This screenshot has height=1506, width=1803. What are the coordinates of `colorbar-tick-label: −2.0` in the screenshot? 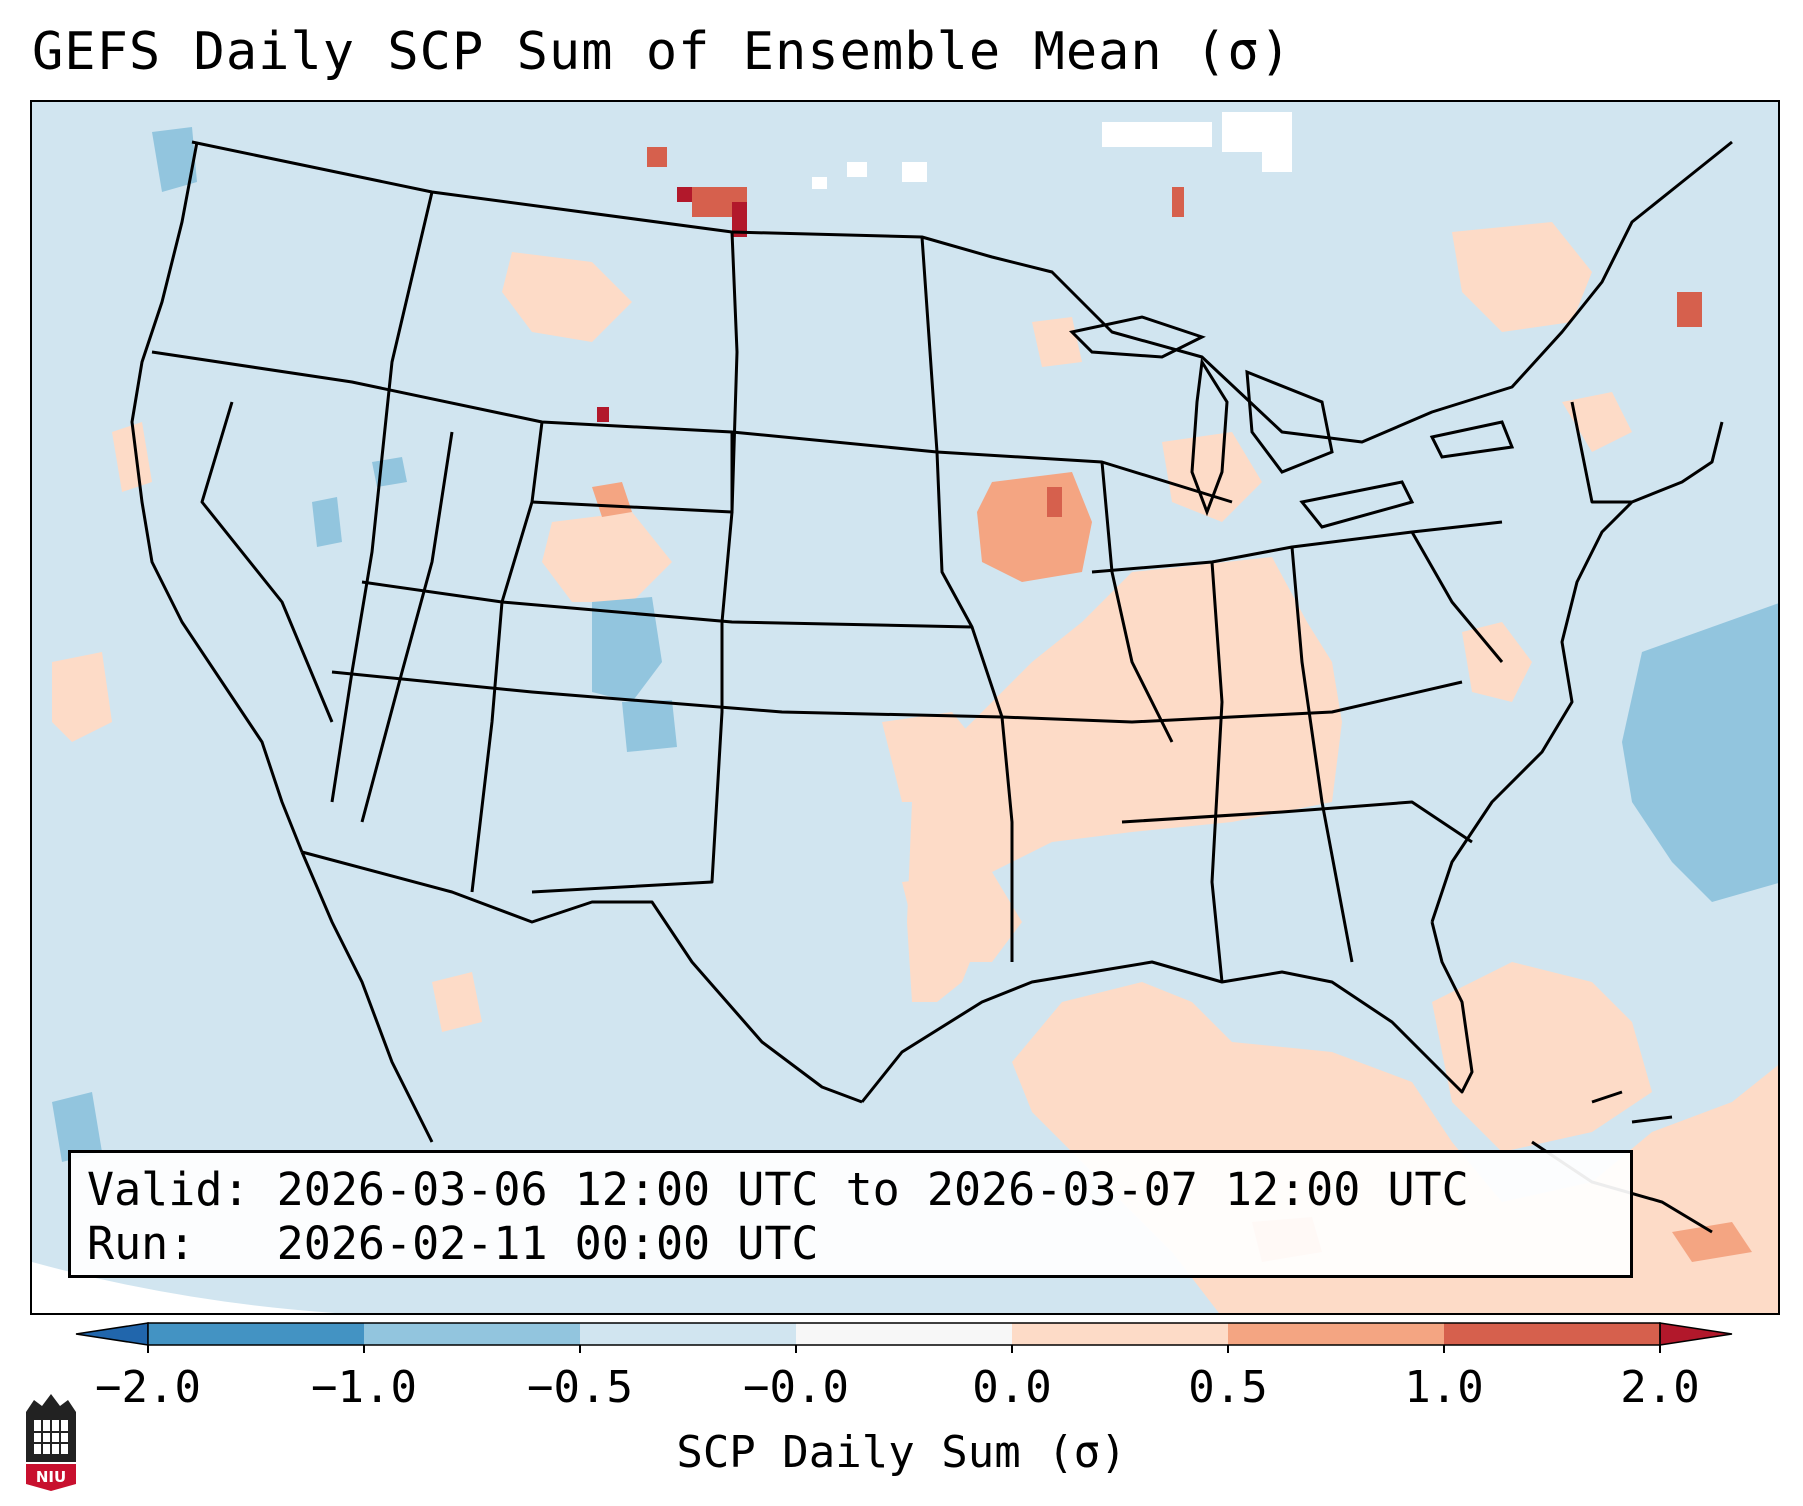 It's located at (148, 1387).